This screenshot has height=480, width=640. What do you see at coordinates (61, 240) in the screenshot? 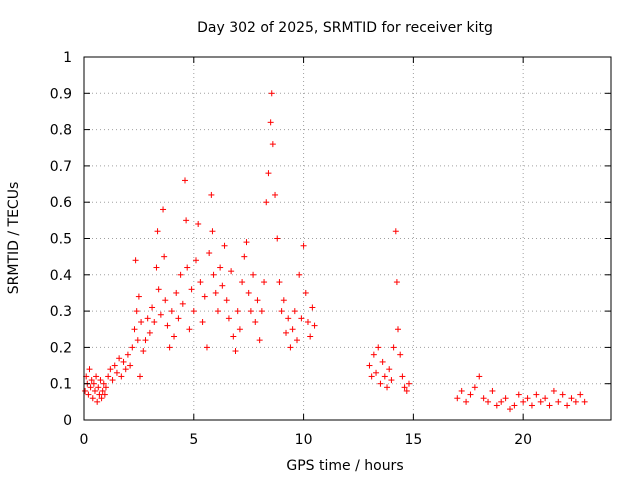
I see `y-tick-label: 0.5` at bounding box center [61, 240].